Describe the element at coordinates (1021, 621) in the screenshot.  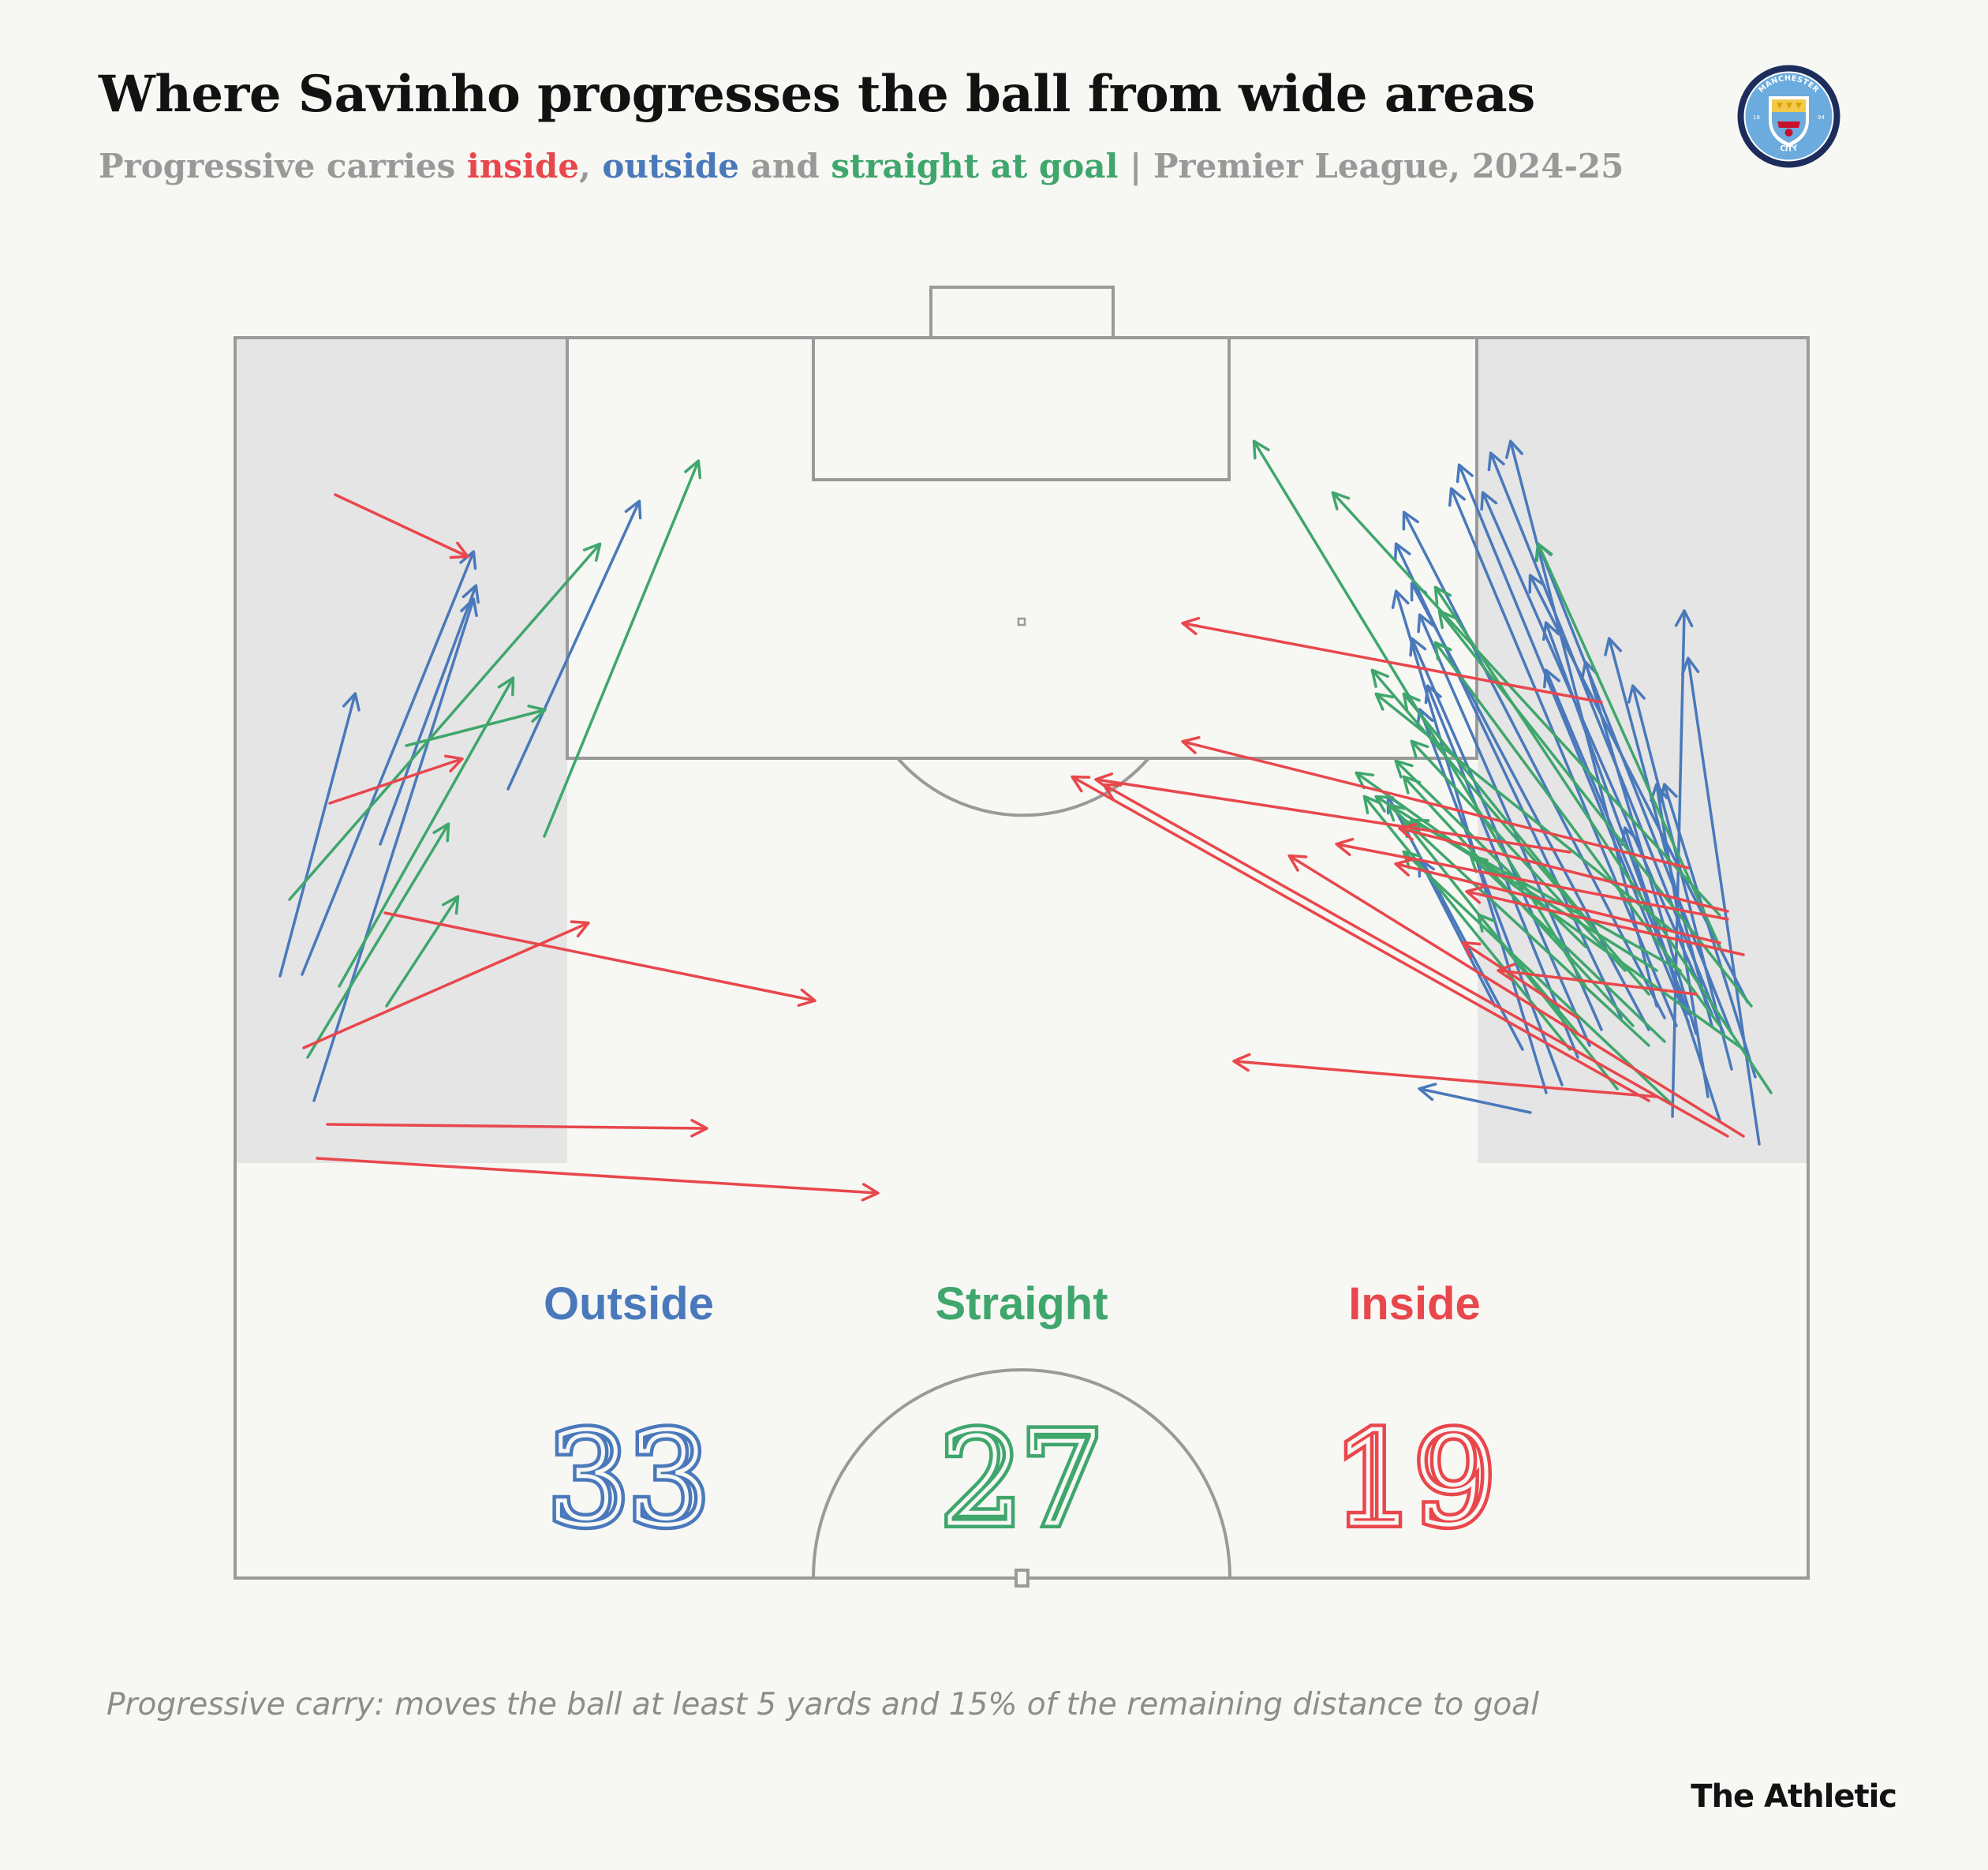
I see `penalty-spot` at that location.